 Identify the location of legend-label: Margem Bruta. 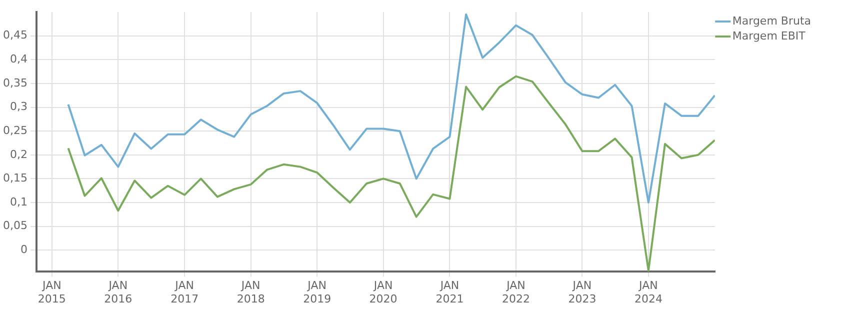
(772, 21).